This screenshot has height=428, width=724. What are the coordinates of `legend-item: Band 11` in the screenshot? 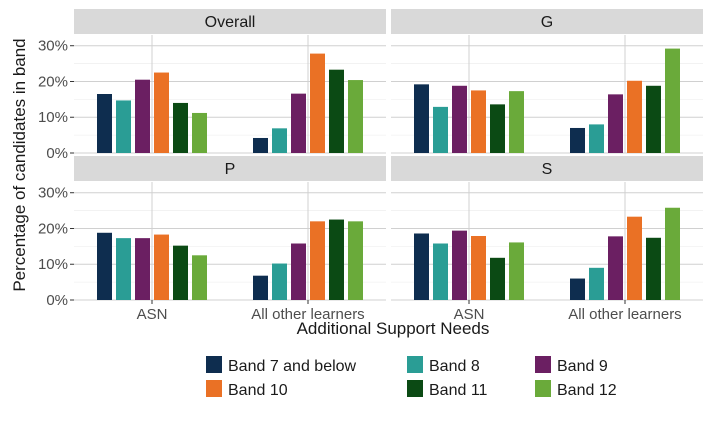 It's located at (447, 389).